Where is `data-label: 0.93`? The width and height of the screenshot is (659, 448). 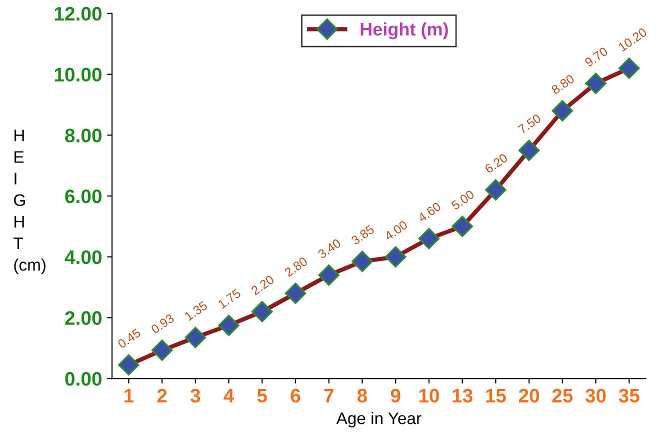 data-label: 0.93 is located at coordinates (162, 323).